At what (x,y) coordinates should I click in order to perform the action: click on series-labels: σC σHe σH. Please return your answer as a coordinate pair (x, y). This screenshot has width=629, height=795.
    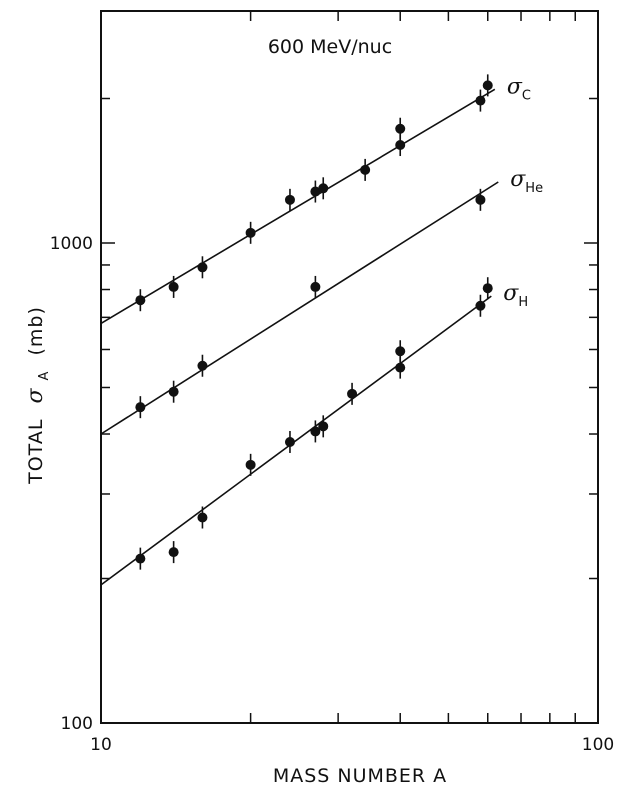
    Looking at the image, I should click on (523, 192).